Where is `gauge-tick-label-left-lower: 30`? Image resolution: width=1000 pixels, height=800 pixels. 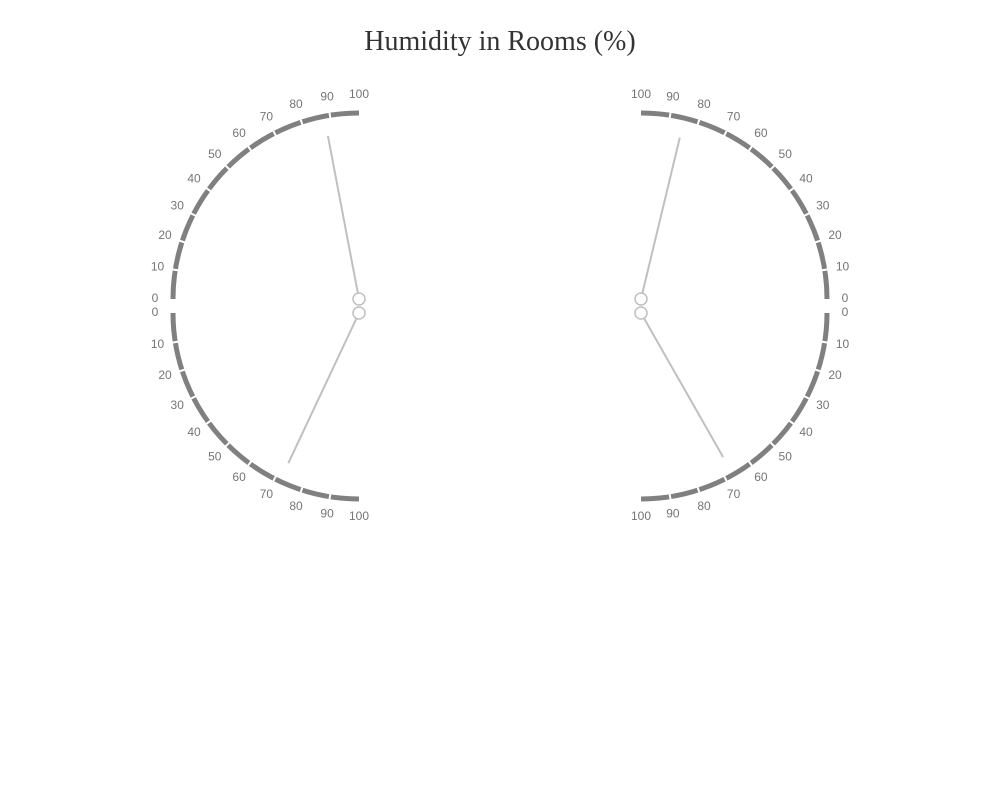 gauge-tick-label-left-lower: 30 is located at coordinates (178, 405).